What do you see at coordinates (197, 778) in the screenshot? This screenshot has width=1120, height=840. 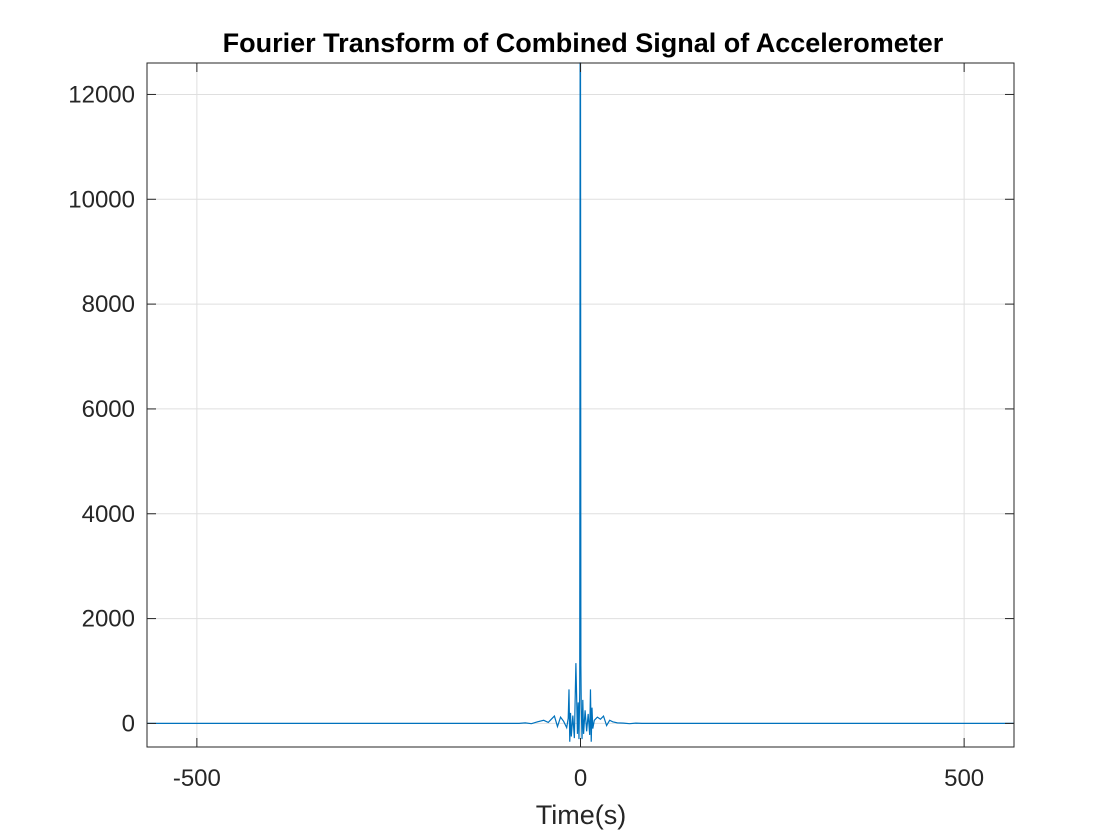 I see `x-tick-label: -500` at bounding box center [197, 778].